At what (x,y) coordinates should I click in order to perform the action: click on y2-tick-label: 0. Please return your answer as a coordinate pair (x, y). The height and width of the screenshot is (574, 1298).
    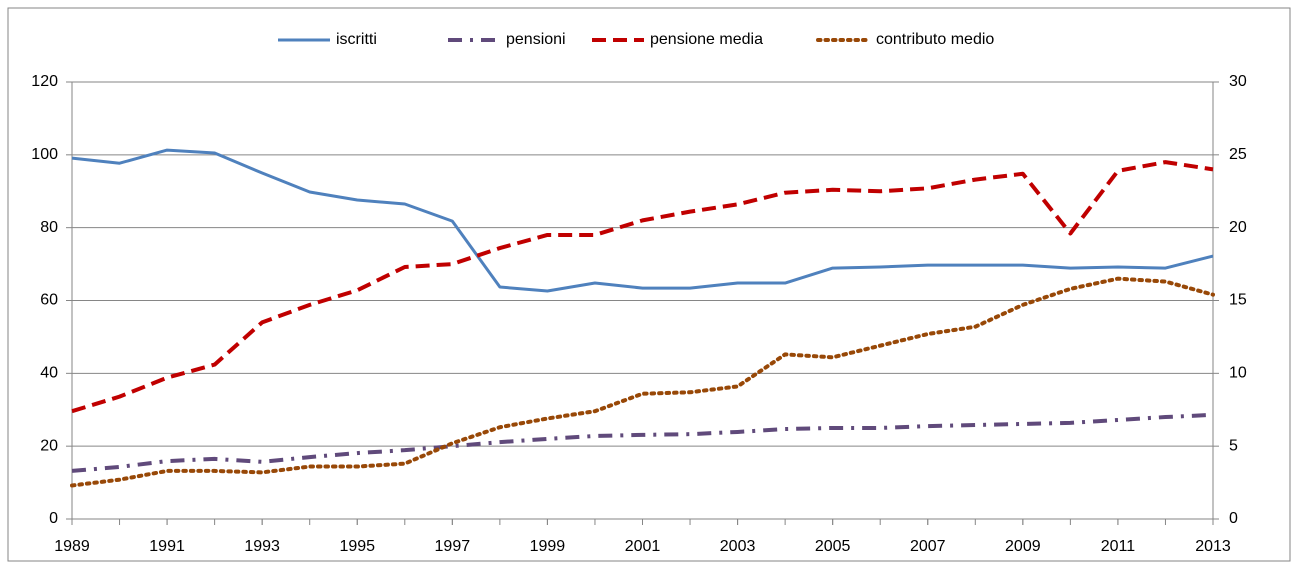
    Looking at the image, I should click on (1233, 518).